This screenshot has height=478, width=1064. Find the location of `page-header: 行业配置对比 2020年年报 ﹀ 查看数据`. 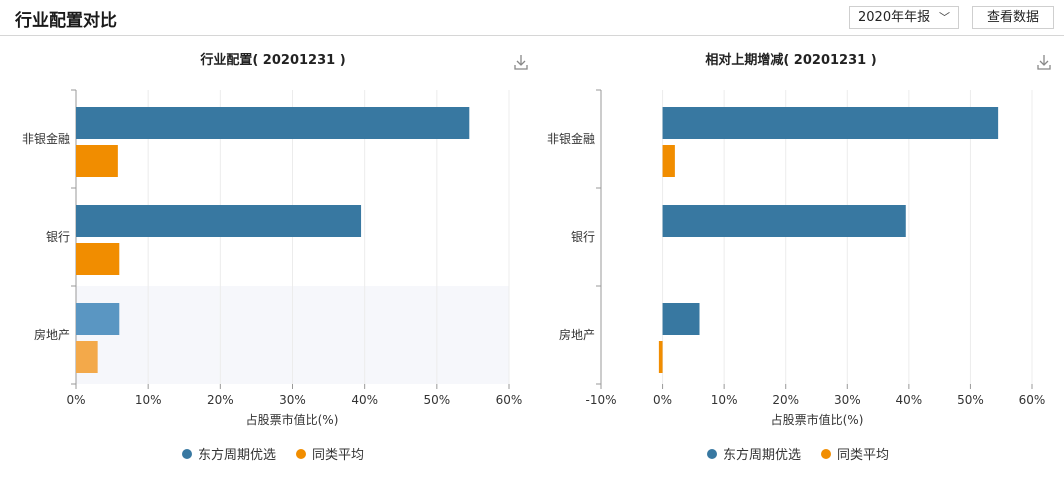

page-header: 行业配置对比 2020年年报 ﹀ 查看数据 is located at coordinates (532, 18).